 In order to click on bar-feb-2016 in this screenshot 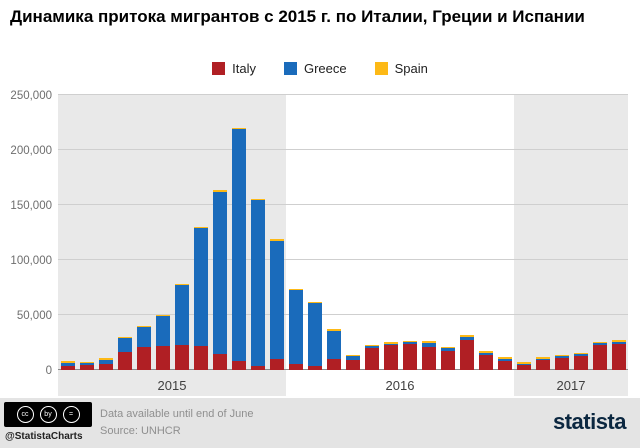, I will do `click(314, 232)`.